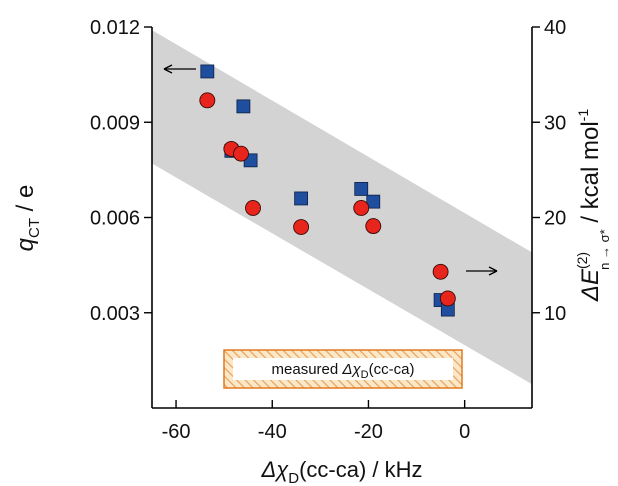 The width and height of the screenshot is (618, 486). Describe the element at coordinates (555, 314) in the screenshot. I see `y-right-tick-label: 10` at that location.